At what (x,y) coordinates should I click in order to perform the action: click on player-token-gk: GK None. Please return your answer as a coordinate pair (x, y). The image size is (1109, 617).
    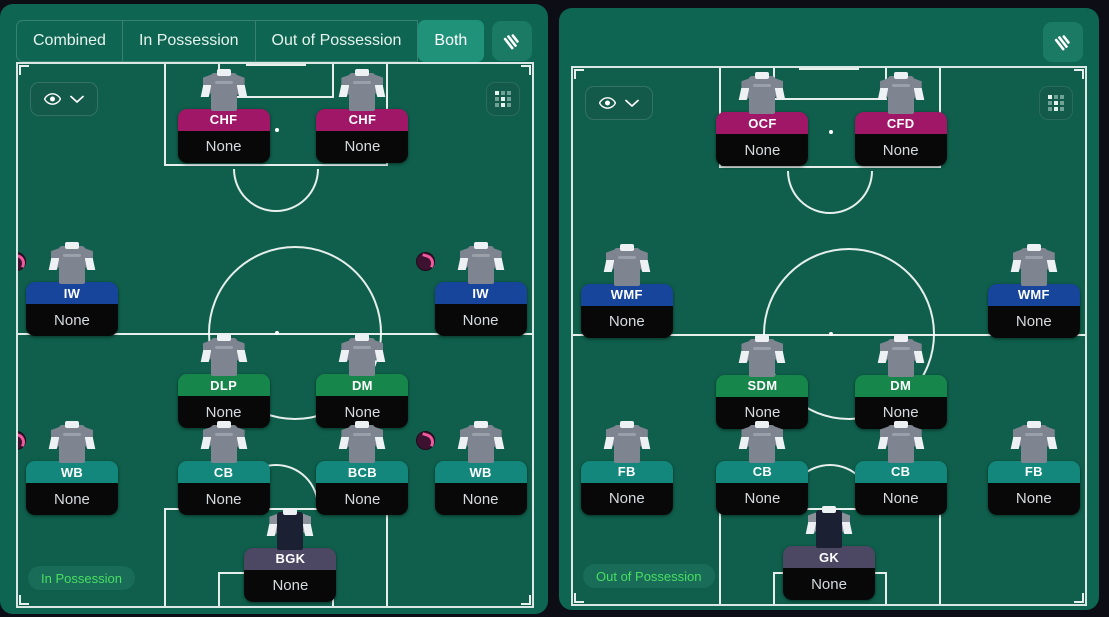
    Looking at the image, I should click on (829, 552).